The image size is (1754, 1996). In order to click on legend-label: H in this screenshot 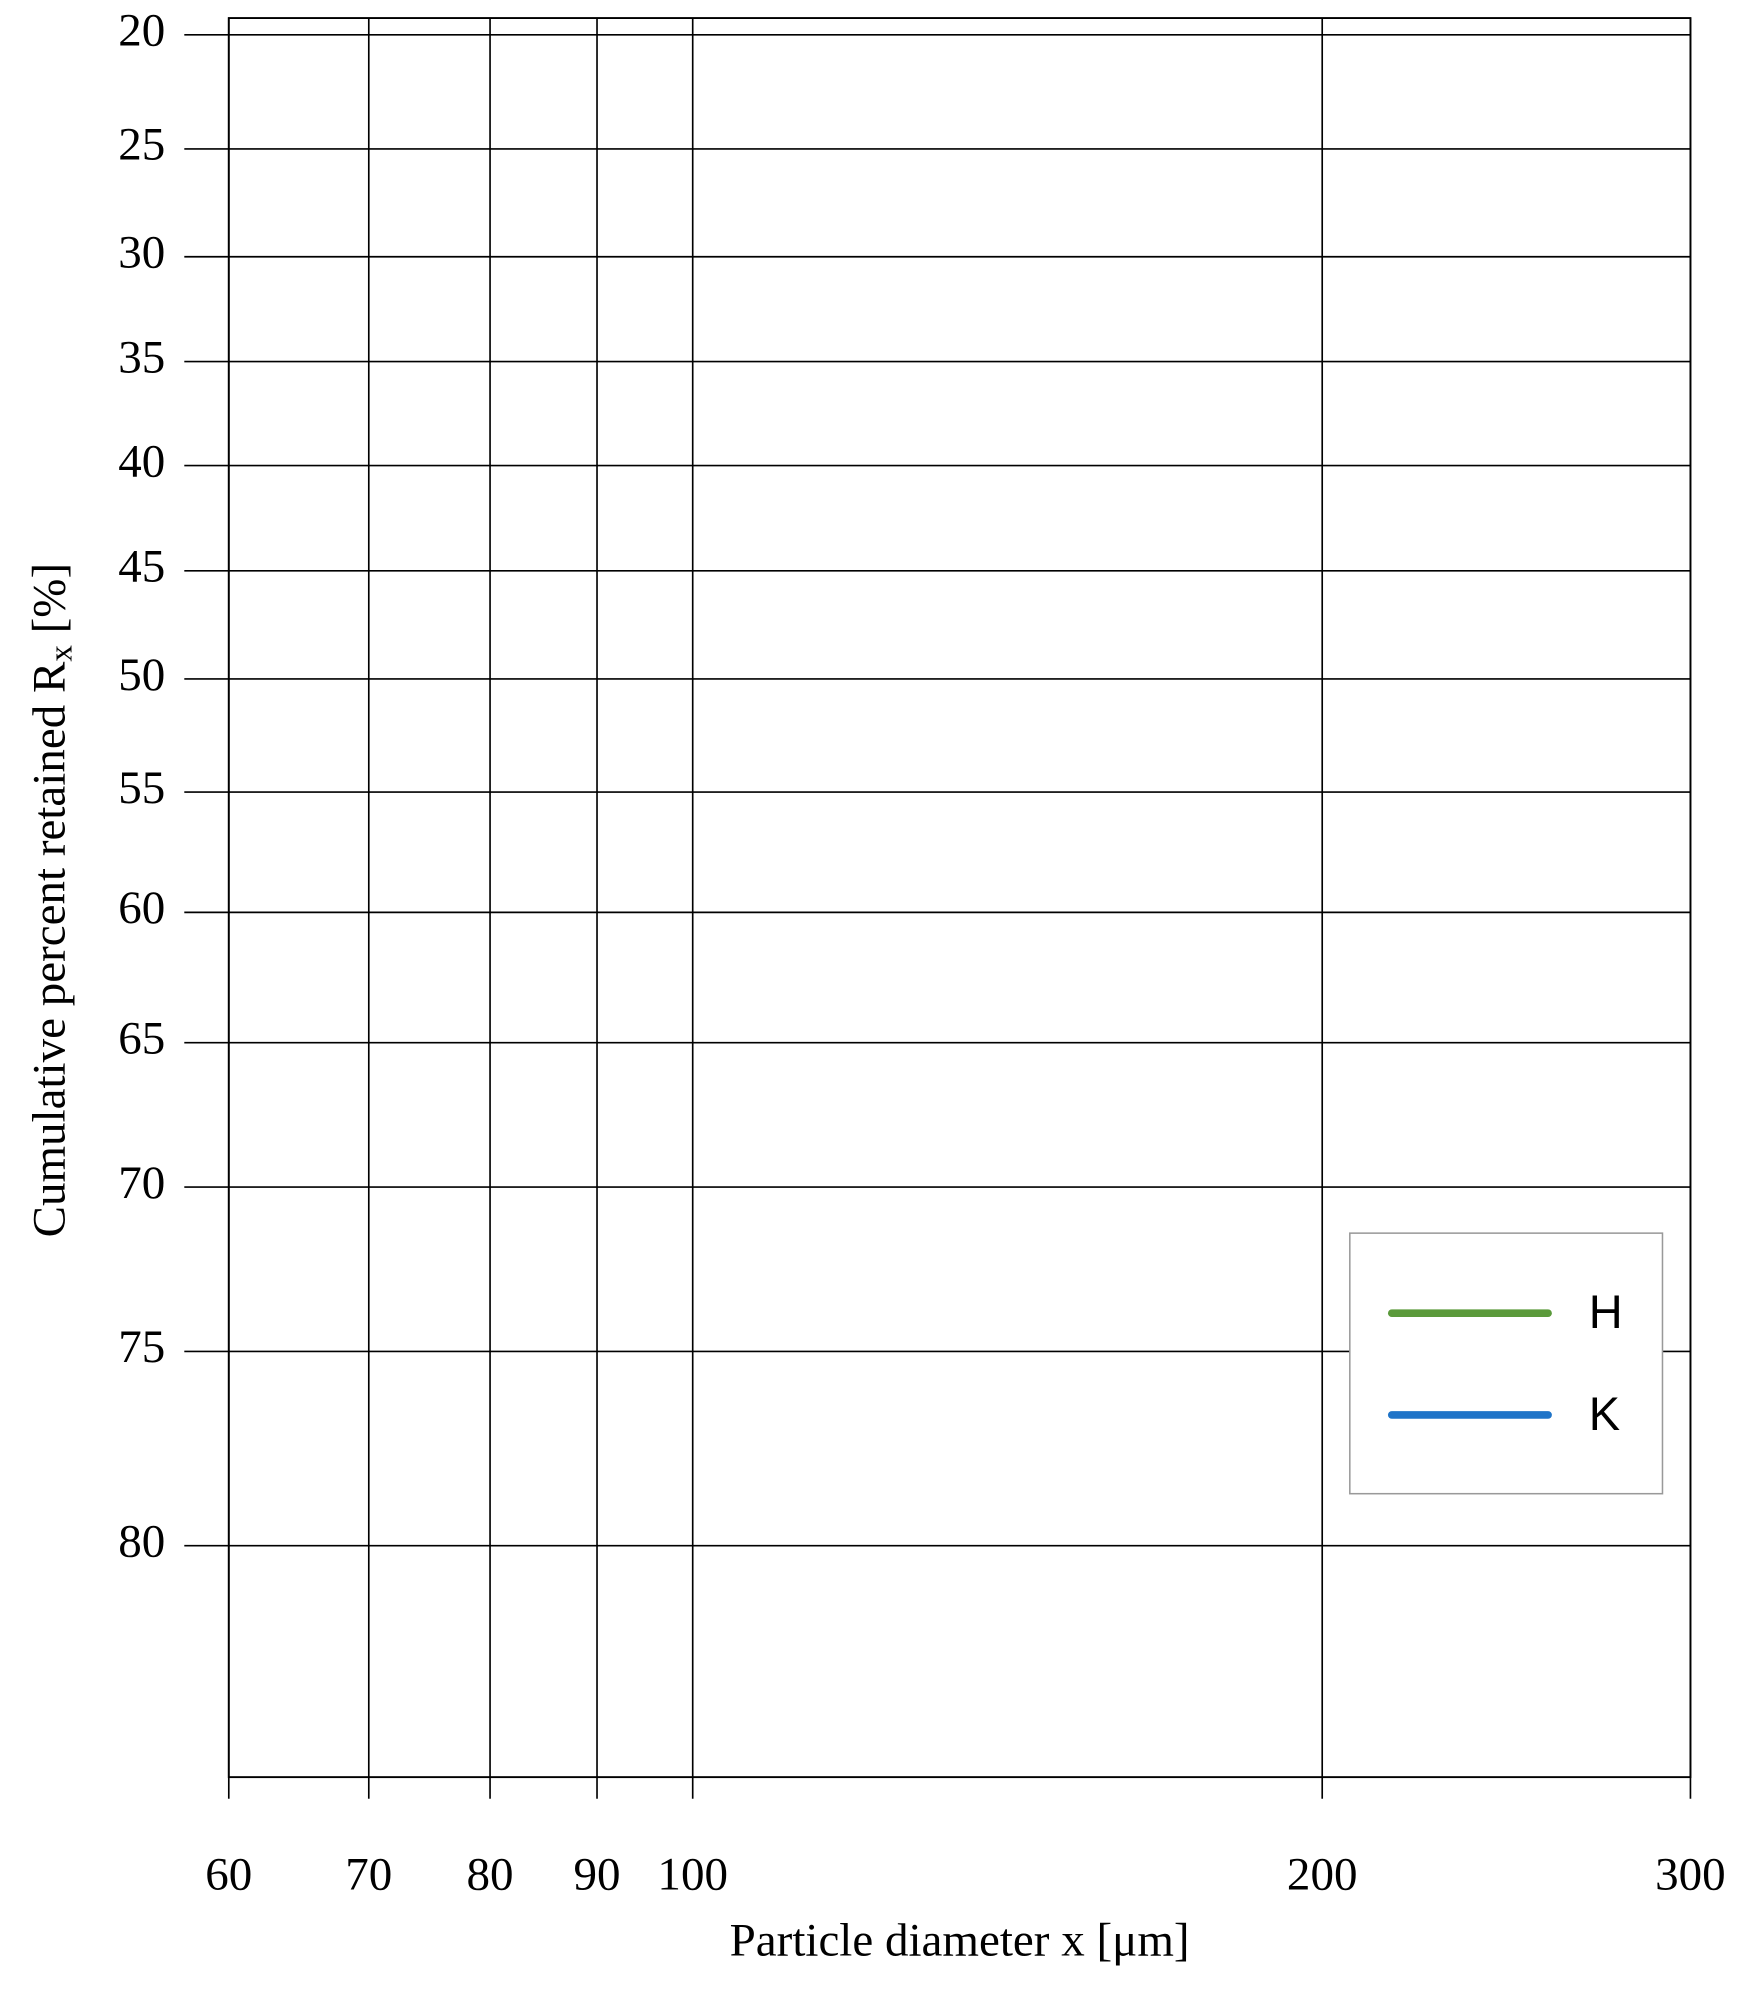, I will do `click(1606, 1311)`.